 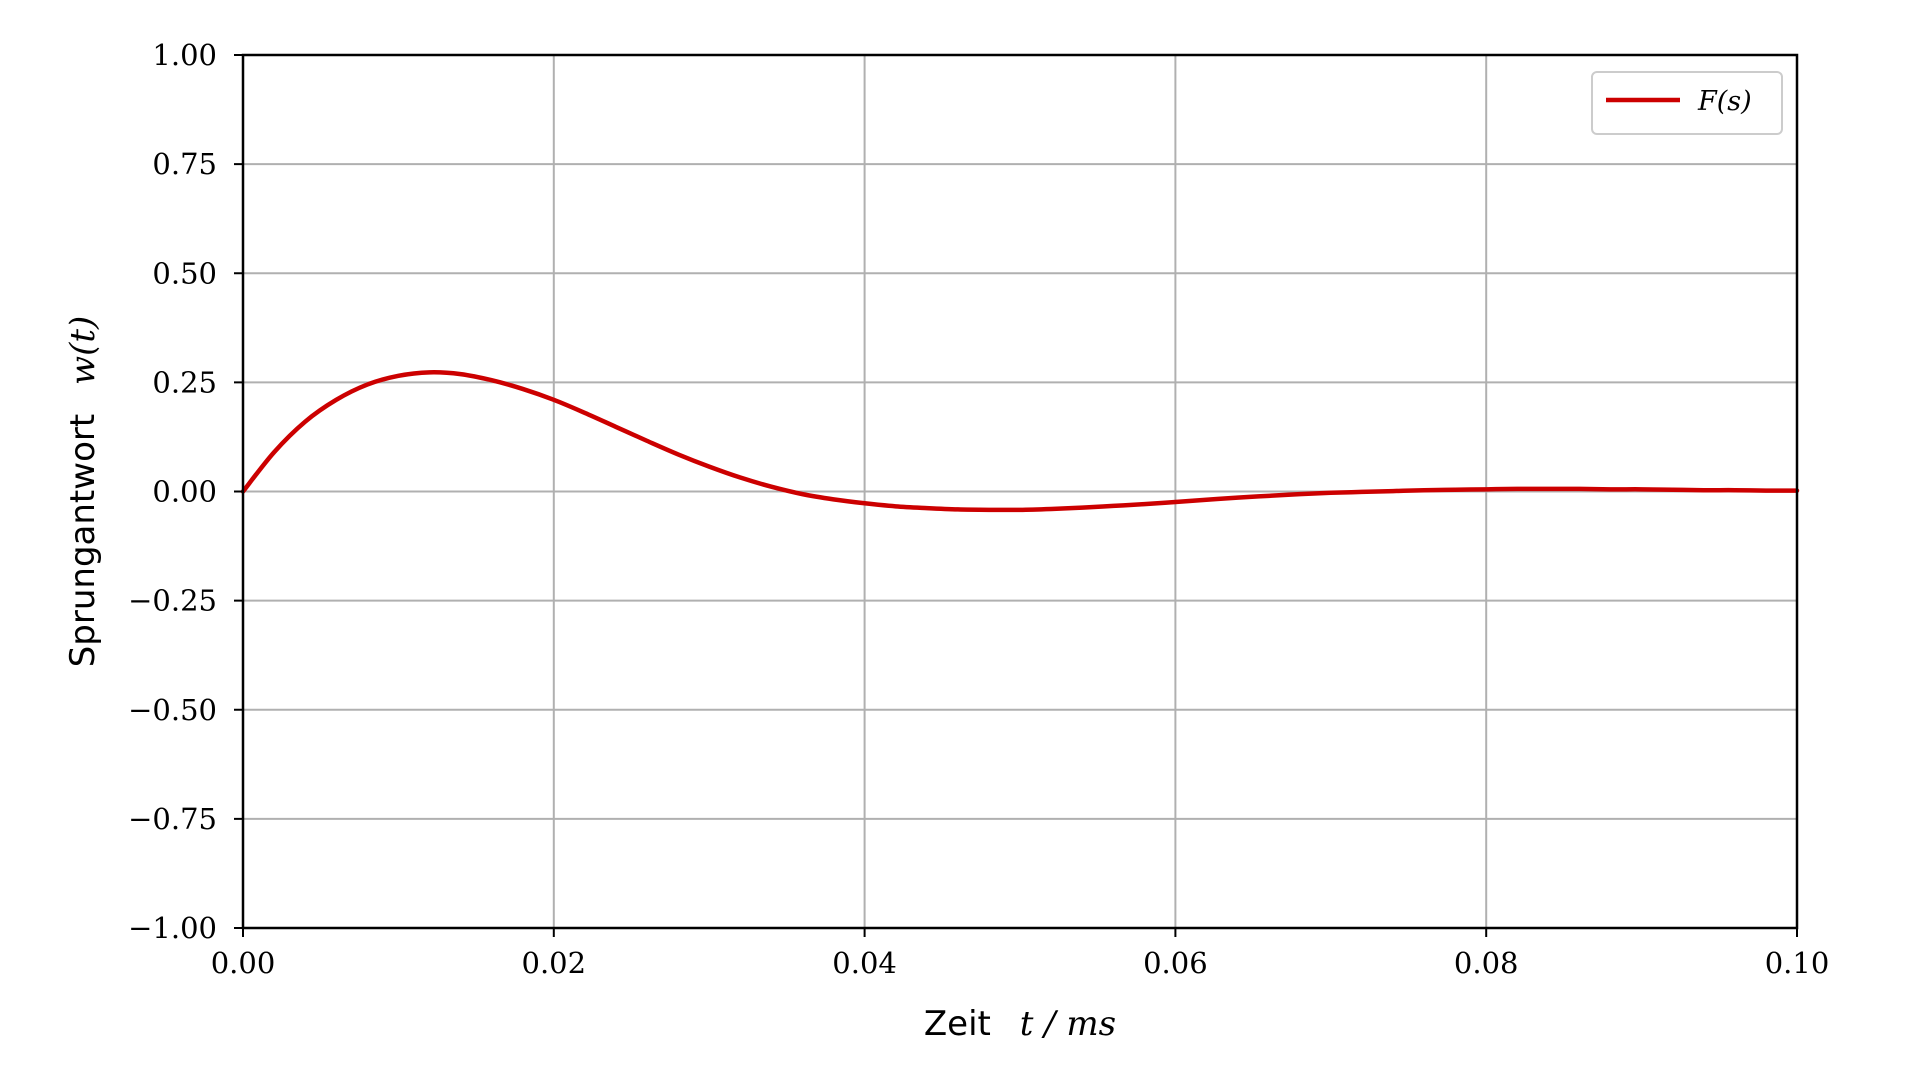 What do you see at coordinates (1020, 441) in the screenshot?
I see `series-line-F(s)` at bounding box center [1020, 441].